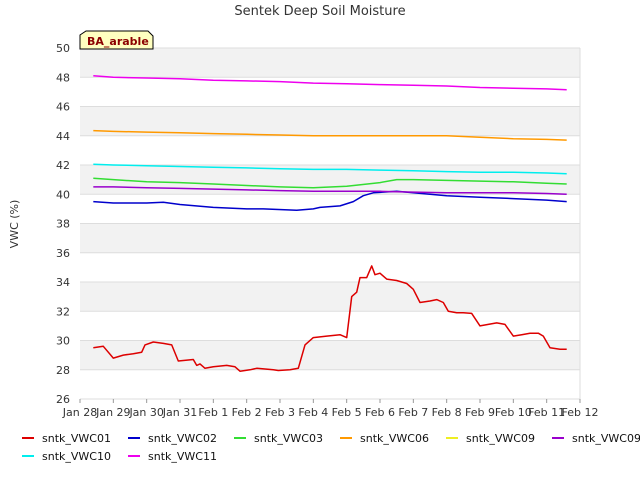 The image size is (640, 480). What do you see at coordinates (79, 412) in the screenshot?
I see `x-tick-label: Jan 28` at bounding box center [79, 412].